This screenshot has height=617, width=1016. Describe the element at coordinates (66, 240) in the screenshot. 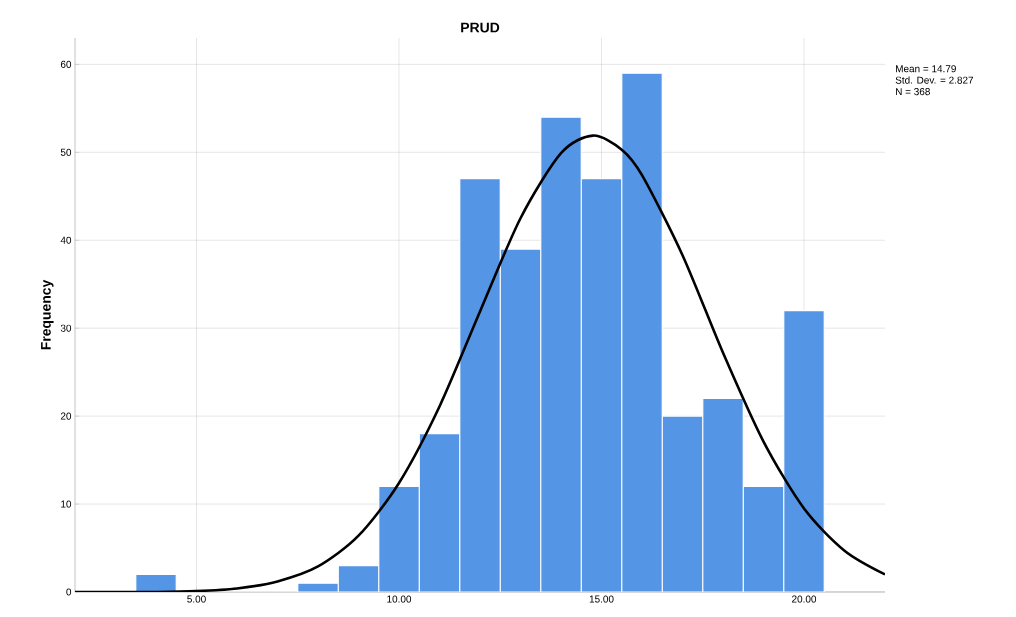

I see `y-tick-label: 40` at that location.